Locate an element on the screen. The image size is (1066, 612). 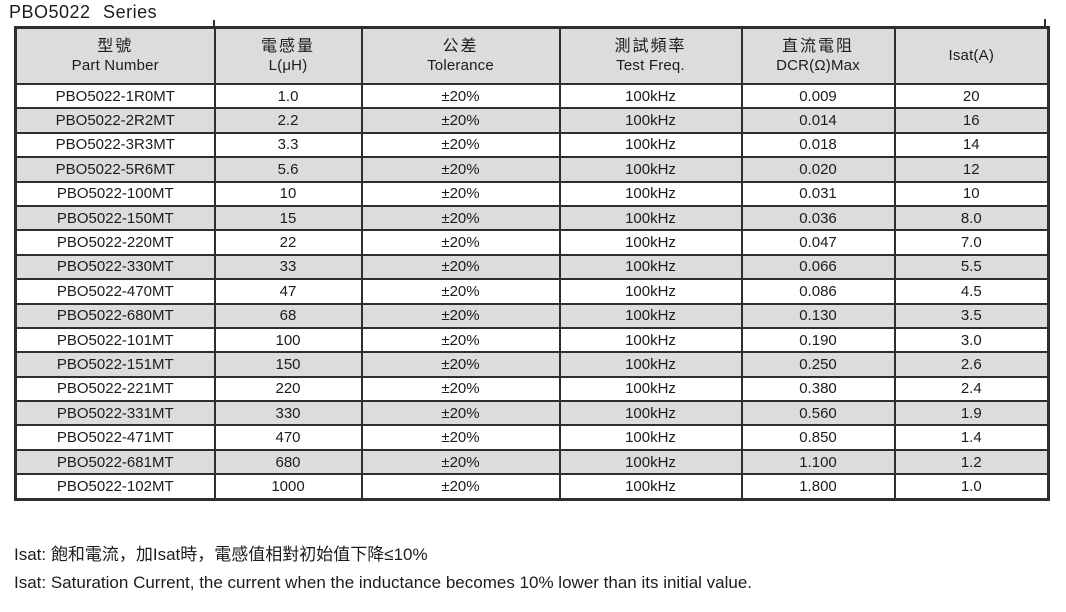
header-cell-test-freq: 測試頻率 Test Freq. is located at coordinates (650, 55).